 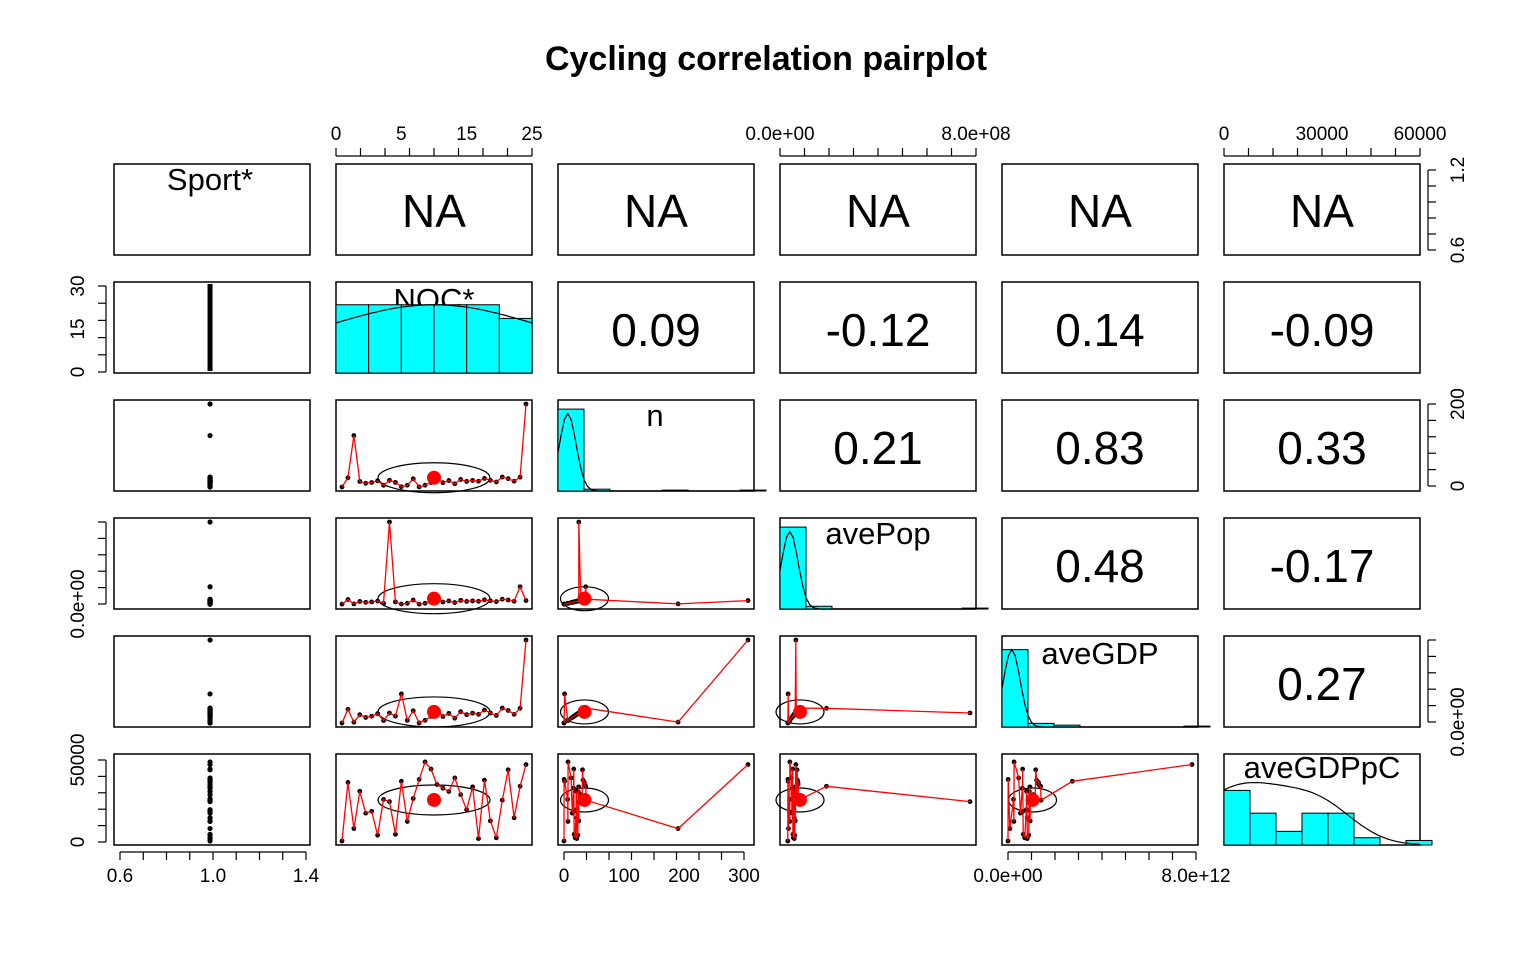 What do you see at coordinates (1420, 134) in the screenshot?
I see `top-tick-label: 60000` at bounding box center [1420, 134].